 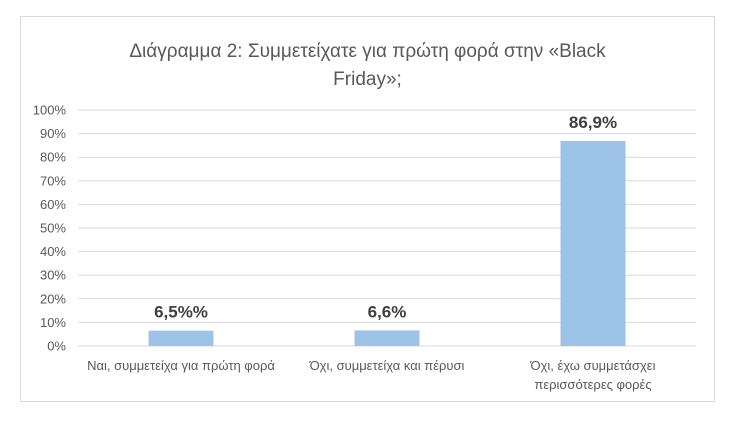 What do you see at coordinates (50, 110) in the screenshot?
I see `y-tick-label: 100%` at bounding box center [50, 110].